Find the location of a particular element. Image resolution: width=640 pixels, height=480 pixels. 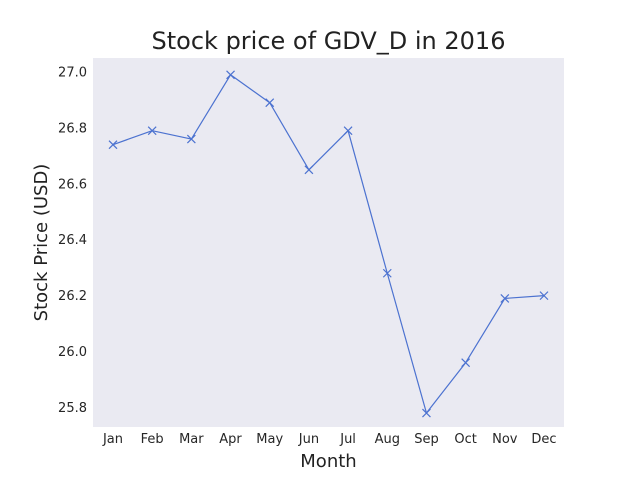

y-axis-label: Stock Price (USD) is located at coordinates (41, 243).